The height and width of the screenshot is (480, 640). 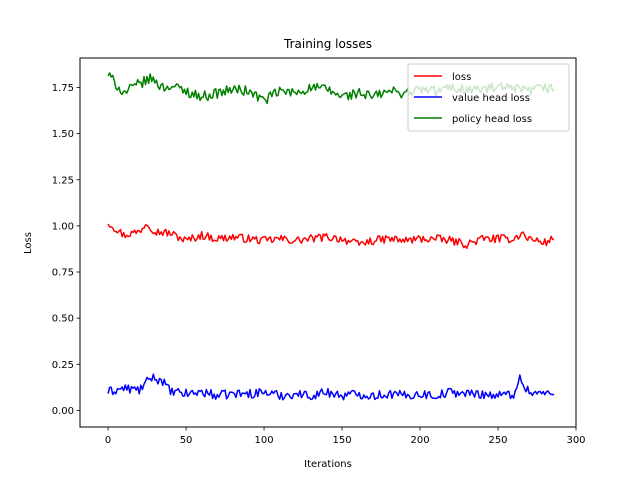 I want to click on series-line-value-head-loss, so click(x=331, y=387).